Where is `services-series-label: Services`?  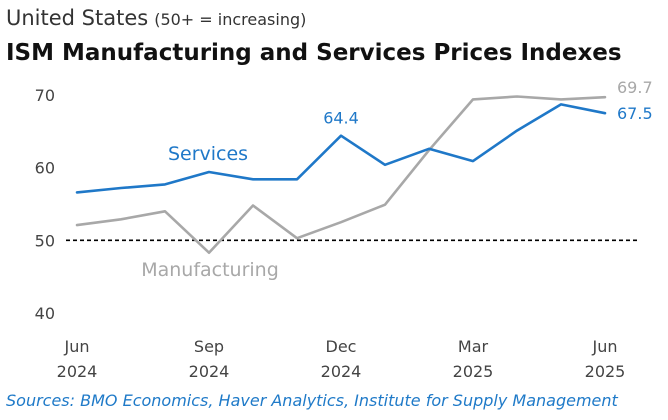 services-series-label: Services is located at coordinates (208, 154).